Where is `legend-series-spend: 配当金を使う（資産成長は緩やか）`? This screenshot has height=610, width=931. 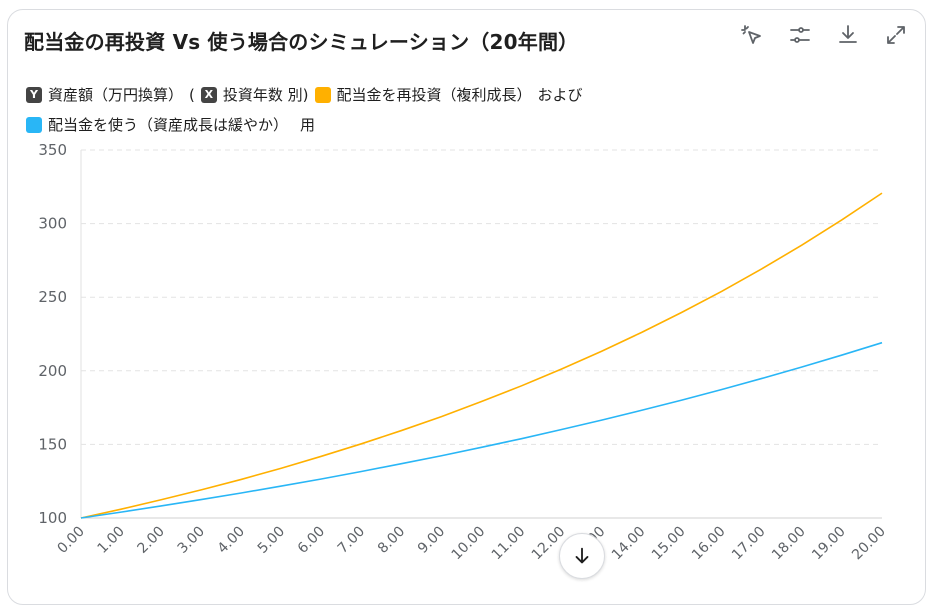 legend-series-spend: 配当金を使う（資産成長は緩やか） is located at coordinates (157, 124).